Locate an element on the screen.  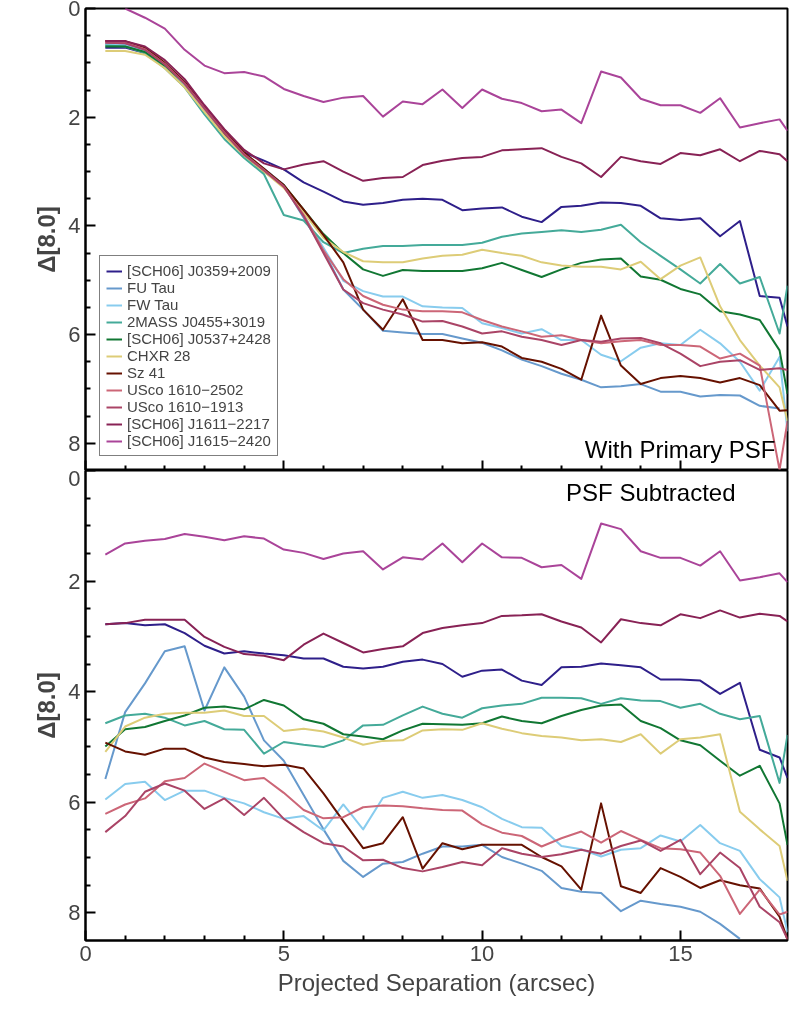
legend-label: Sz 41 is located at coordinates (146, 372).